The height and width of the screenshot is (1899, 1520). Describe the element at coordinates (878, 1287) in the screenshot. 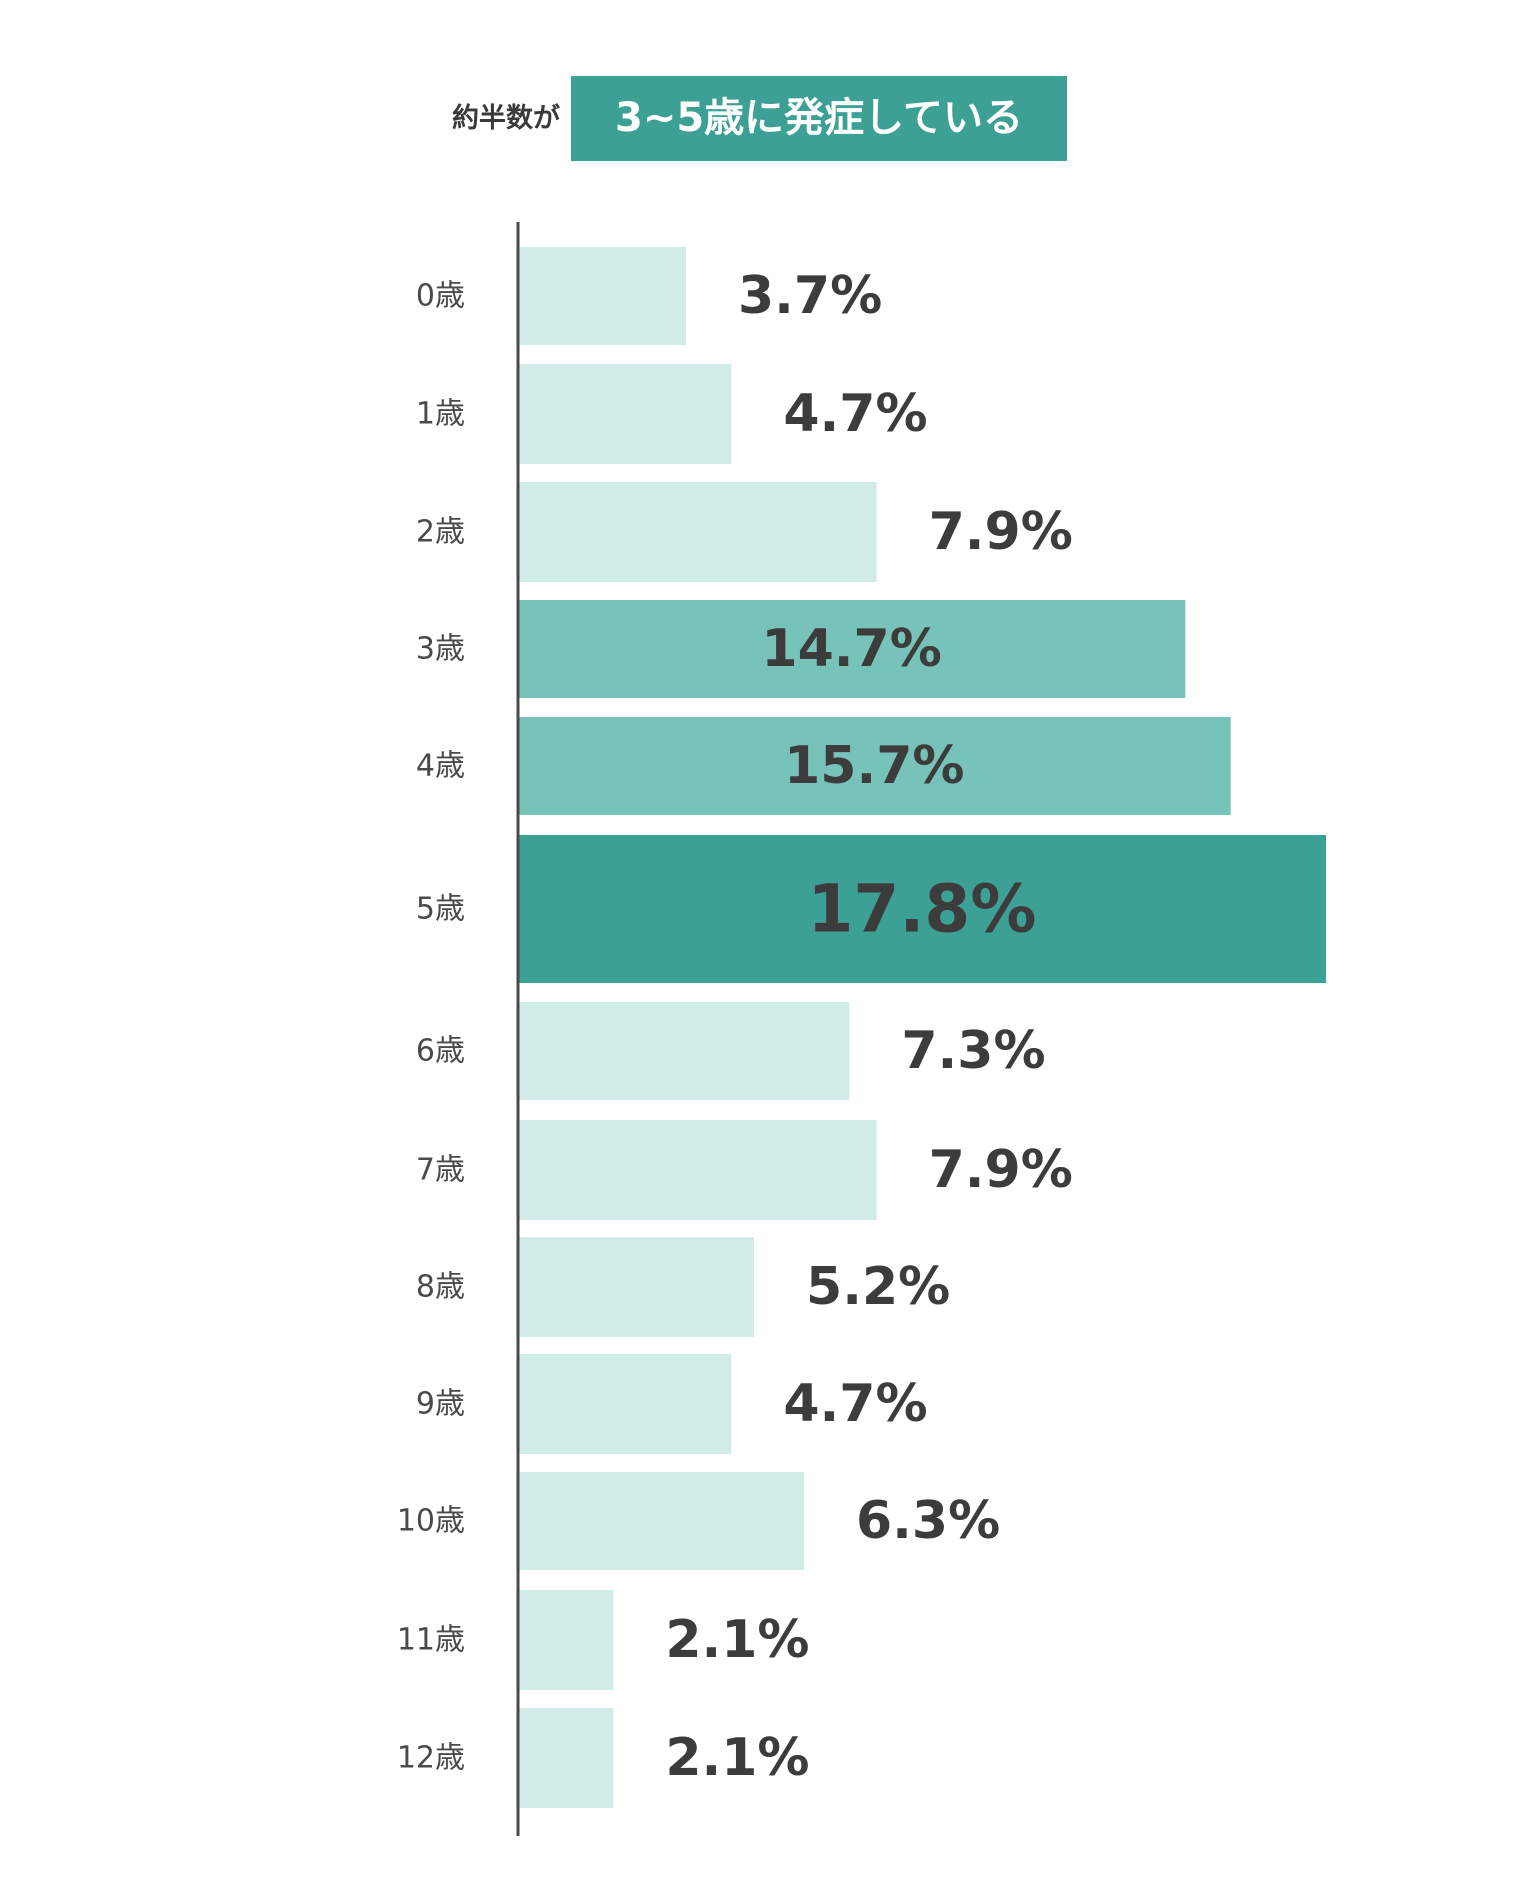

I see `value-label-8: 5.2%` at that location.